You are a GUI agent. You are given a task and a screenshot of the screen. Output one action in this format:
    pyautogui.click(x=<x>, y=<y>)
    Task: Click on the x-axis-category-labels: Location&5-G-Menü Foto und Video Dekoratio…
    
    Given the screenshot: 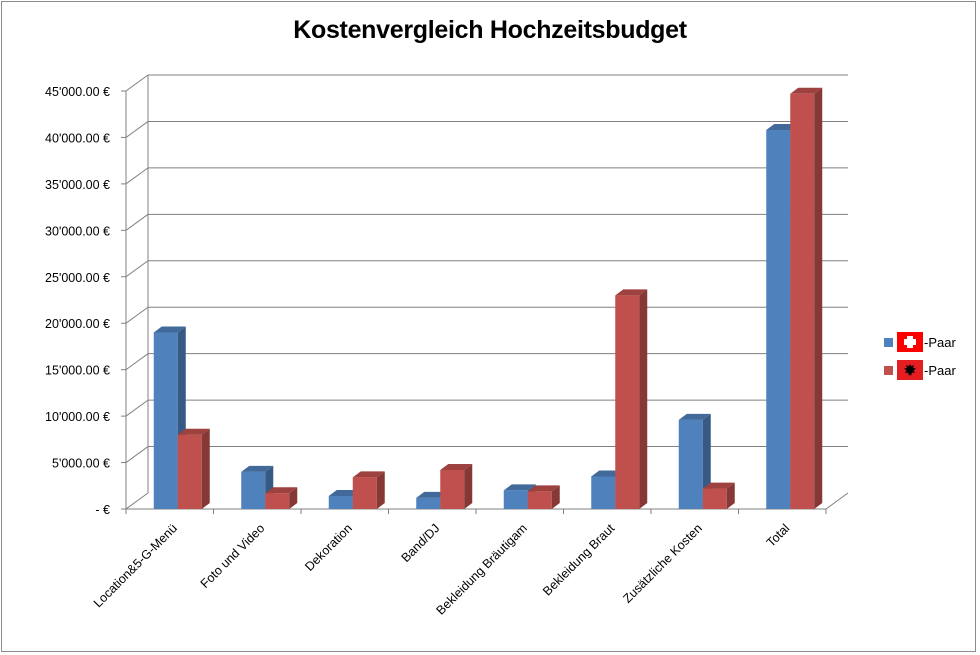 What is the action you would take?
    pyautogui.click(x=442, y=569)
    